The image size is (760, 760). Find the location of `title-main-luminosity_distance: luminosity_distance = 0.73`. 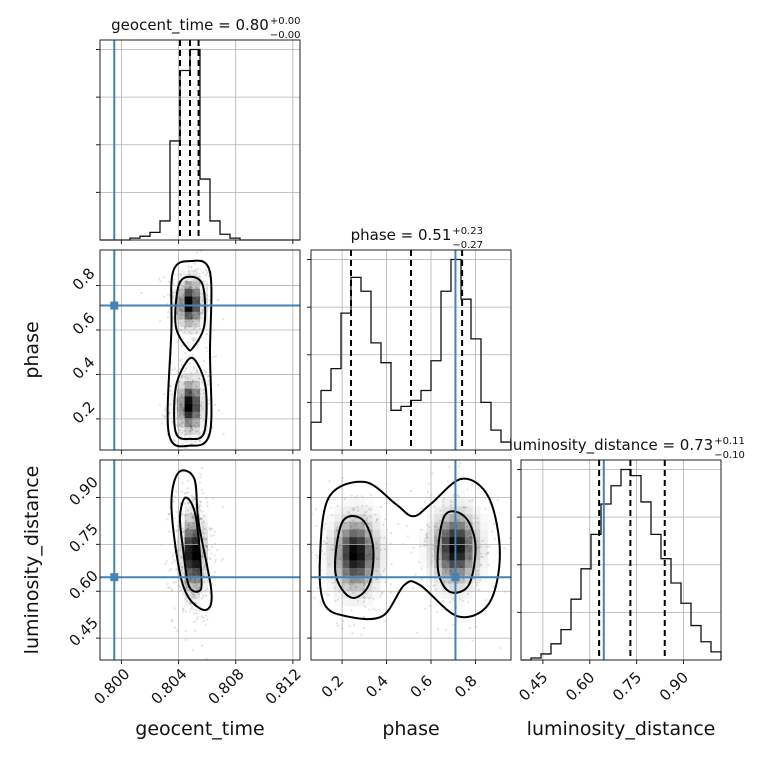

title-main-luminosity_distance: luminosity_distance = 0.73 is located at coordinates (611, 445).